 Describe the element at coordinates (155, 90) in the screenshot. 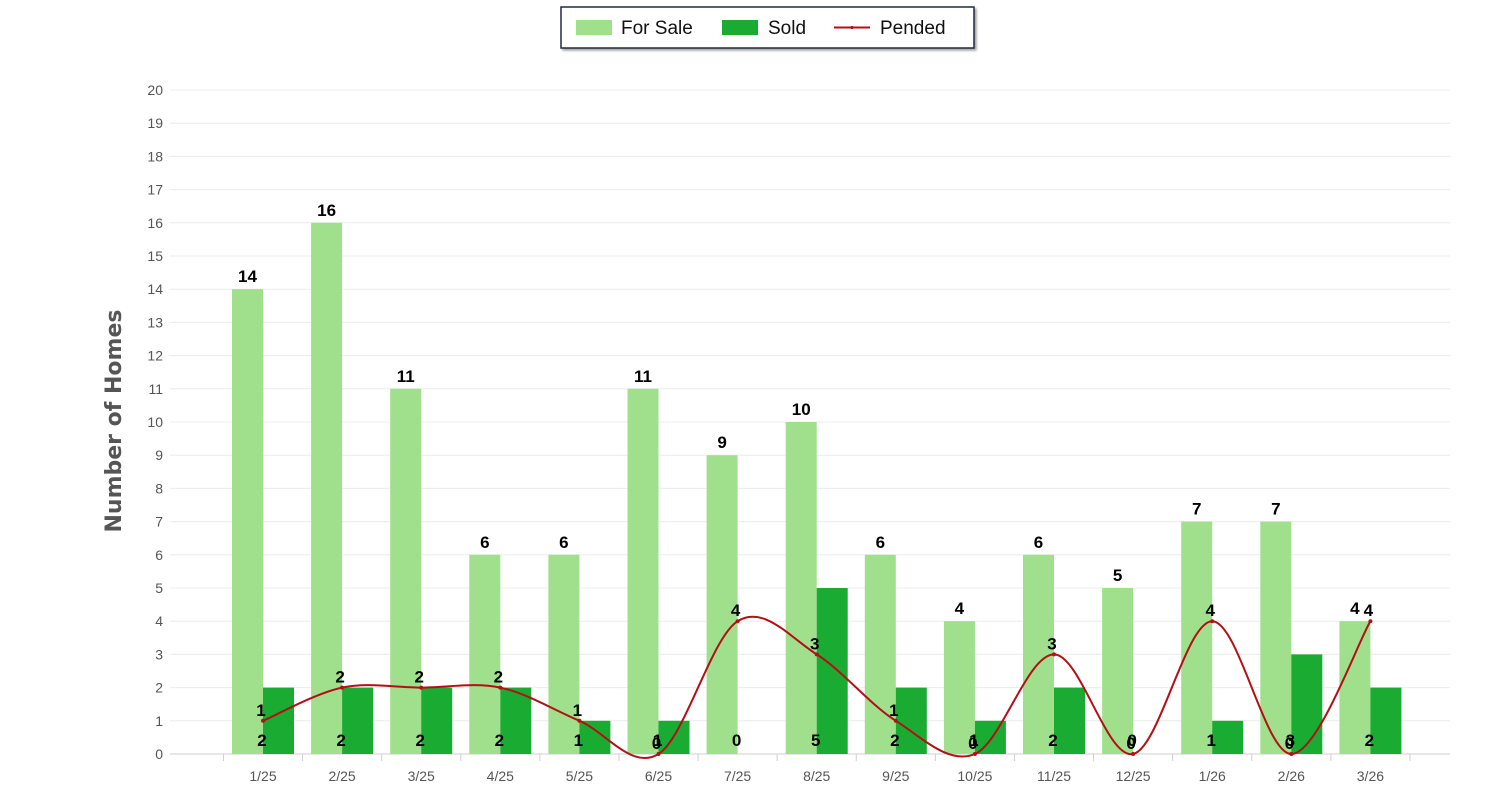

I see `y-tick-label-20: 20` at that location.